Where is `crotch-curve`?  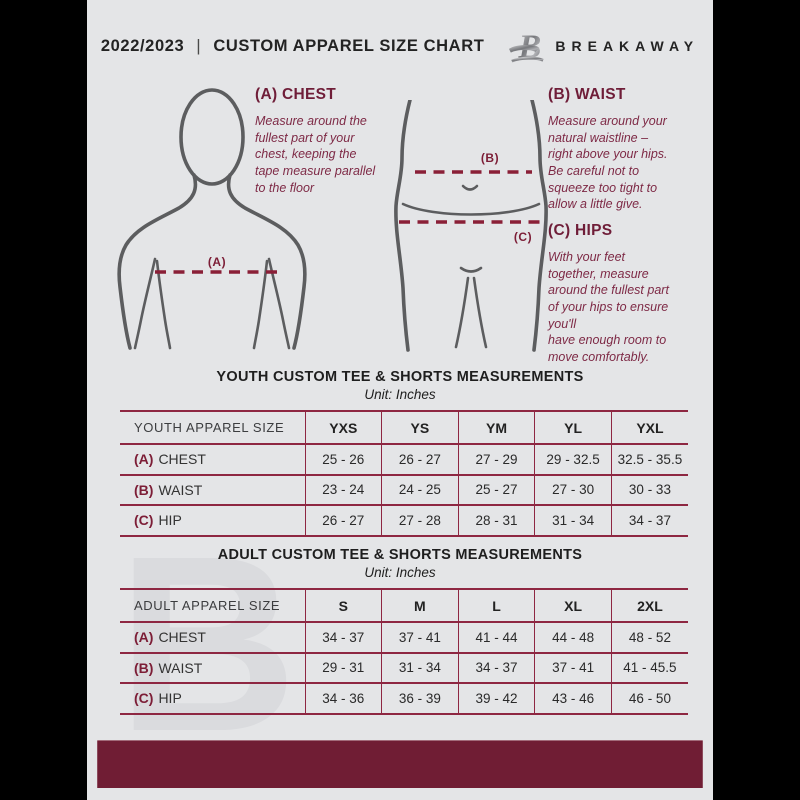
crotch-curve is located at coordinates (471, 269).